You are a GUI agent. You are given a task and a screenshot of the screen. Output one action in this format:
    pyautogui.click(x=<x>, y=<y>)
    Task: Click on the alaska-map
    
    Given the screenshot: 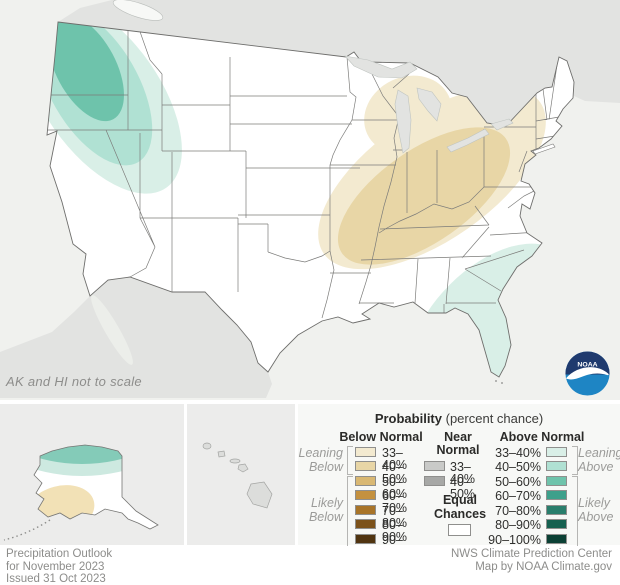 What is the action you would take?
    pyautogui.click(x=81, y=492)
    